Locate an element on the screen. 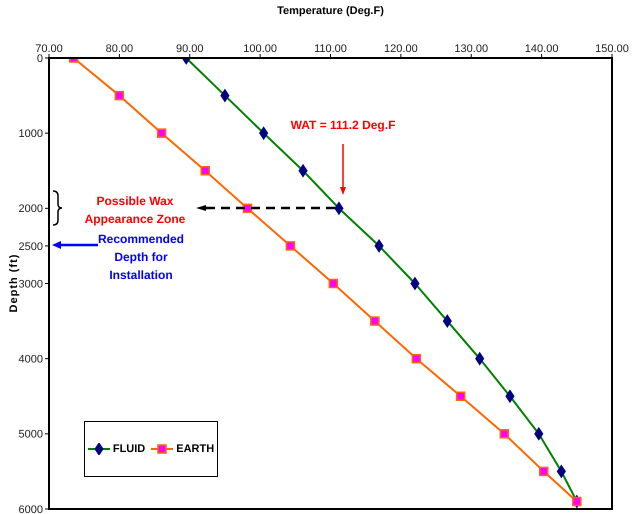  y-tick-label: 2000 is located at coordinates (30, 209).